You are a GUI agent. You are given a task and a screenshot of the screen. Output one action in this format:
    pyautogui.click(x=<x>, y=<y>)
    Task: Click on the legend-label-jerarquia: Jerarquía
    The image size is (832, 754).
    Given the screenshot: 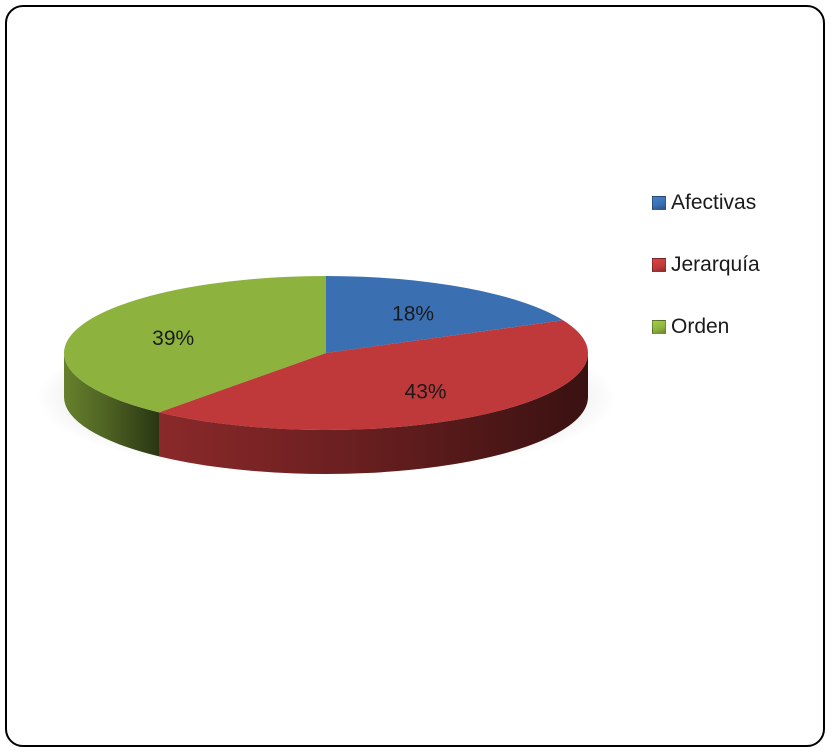 What is the action you would take?
    pyautogui.click(x=715, y=264)
    